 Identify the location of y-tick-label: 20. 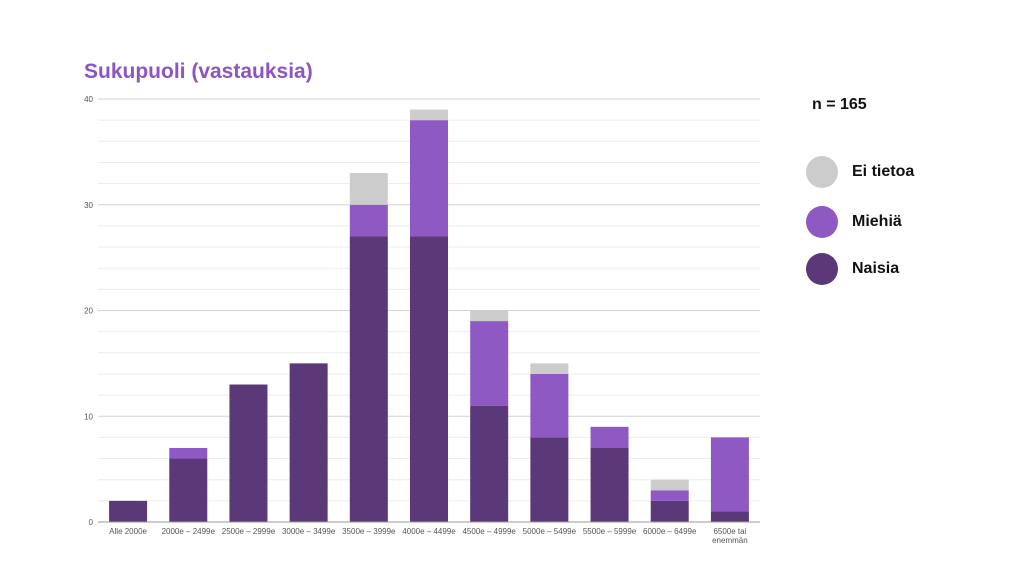
(88, 311).